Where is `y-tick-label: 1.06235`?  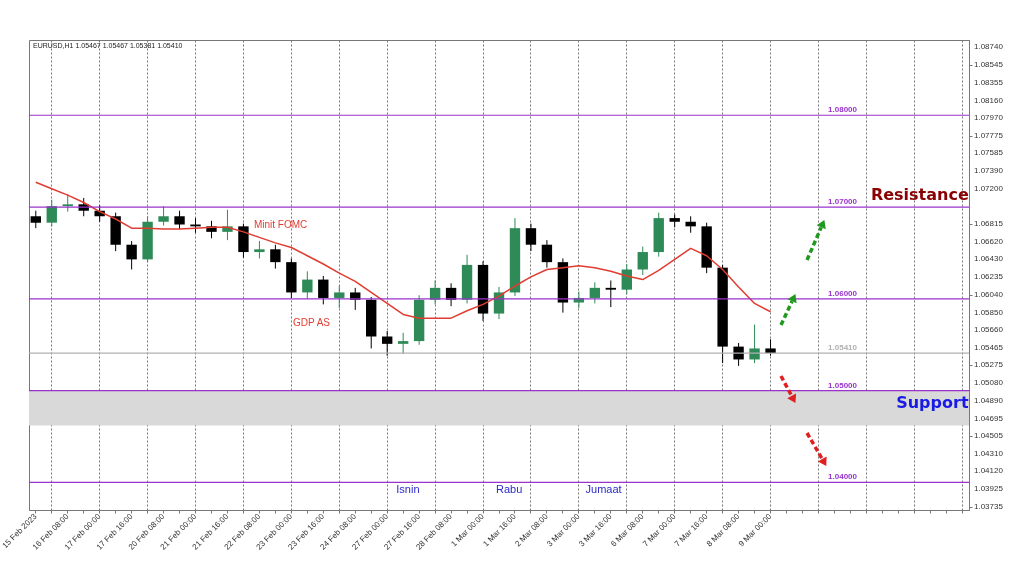 y-tick-label: 1.06235 is located at coordinates (989, 277).